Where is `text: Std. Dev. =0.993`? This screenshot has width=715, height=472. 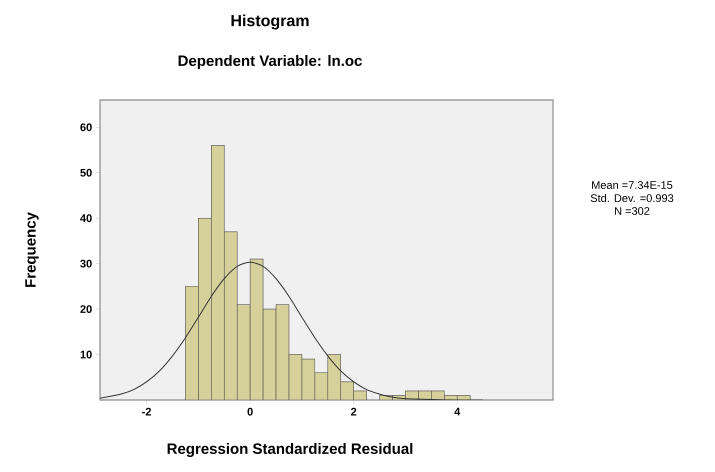 text: Std. Dev. =0.993 is located at coordinates (632, 198).